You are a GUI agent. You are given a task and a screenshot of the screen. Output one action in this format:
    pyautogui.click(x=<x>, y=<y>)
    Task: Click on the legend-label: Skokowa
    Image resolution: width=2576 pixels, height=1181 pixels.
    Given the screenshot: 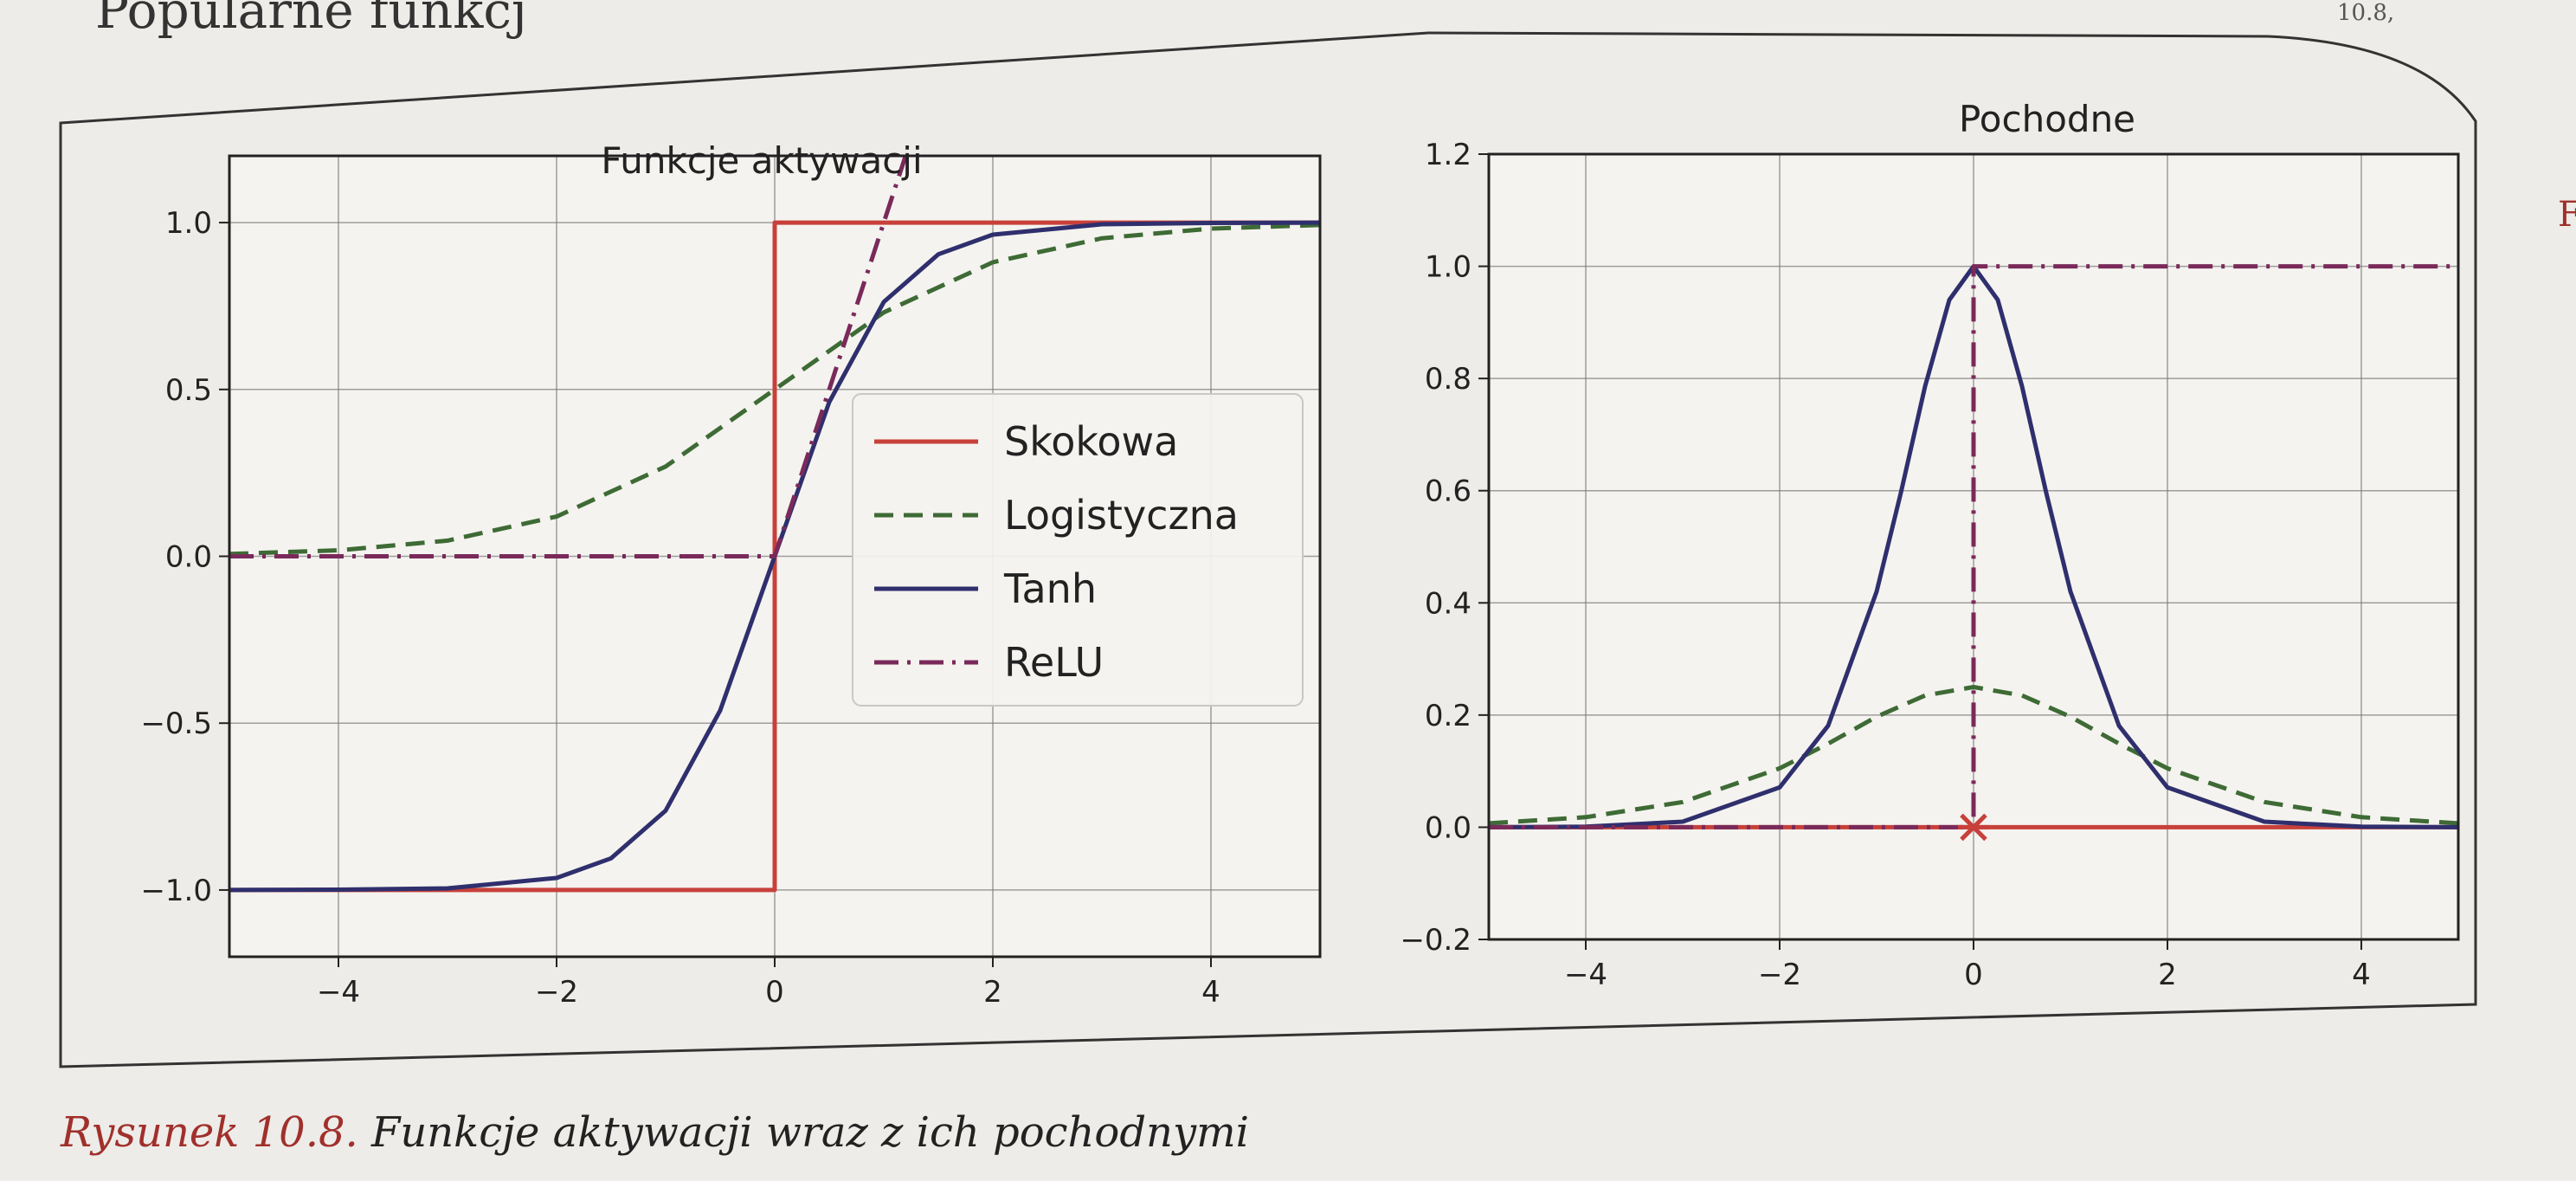 What is the action you would take?
    pyautogui.click(x=1091, y=441)
    